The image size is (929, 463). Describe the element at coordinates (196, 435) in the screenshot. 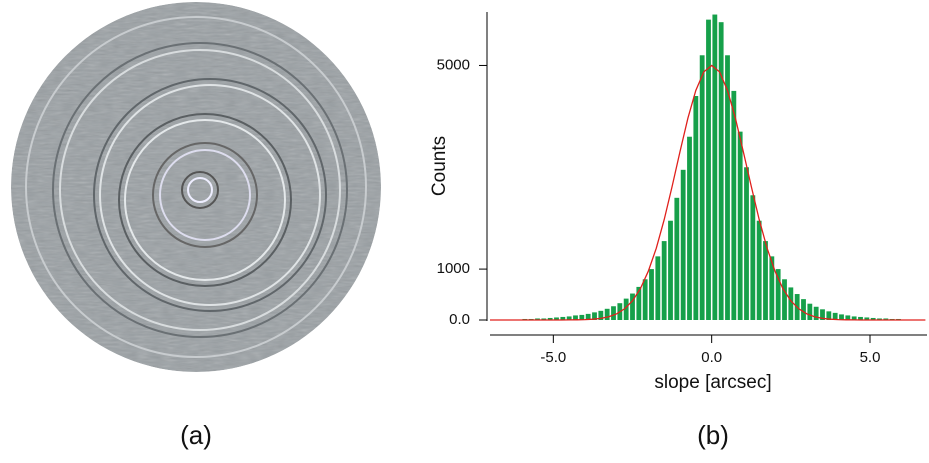

I see `panel-label: (a)` at that location.